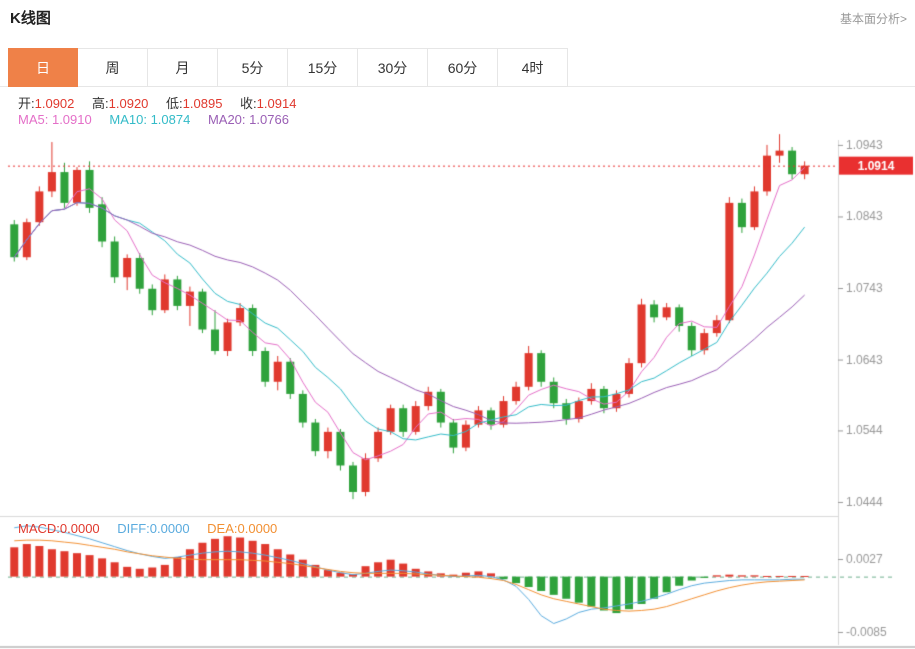 The width and height of the screenshot is (915, 649). What do you see at coordinates (71, 119) in the screenshot?
I see `ma5-value: 1.0910` at bounding box center [71, 119].